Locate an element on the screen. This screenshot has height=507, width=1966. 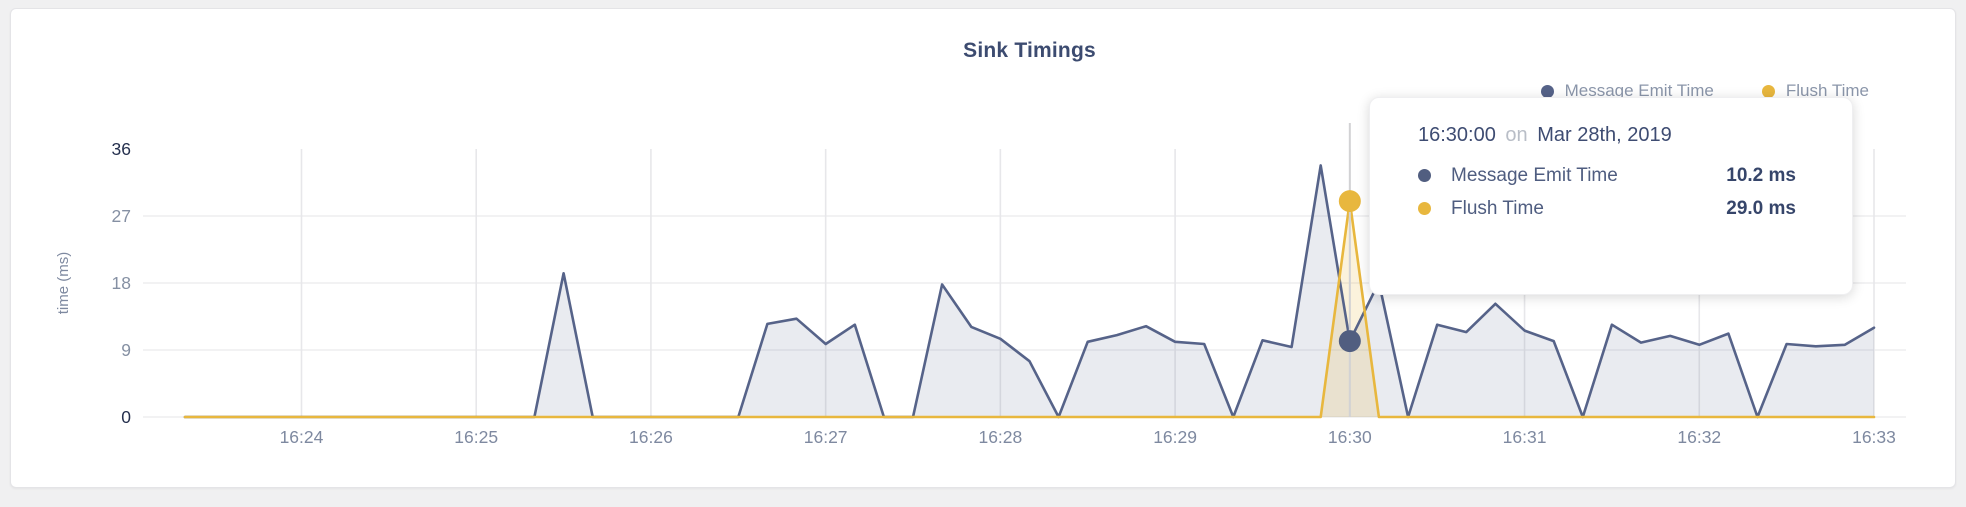
hover-point-message-emit-time is located at coordinates (1349, 341).